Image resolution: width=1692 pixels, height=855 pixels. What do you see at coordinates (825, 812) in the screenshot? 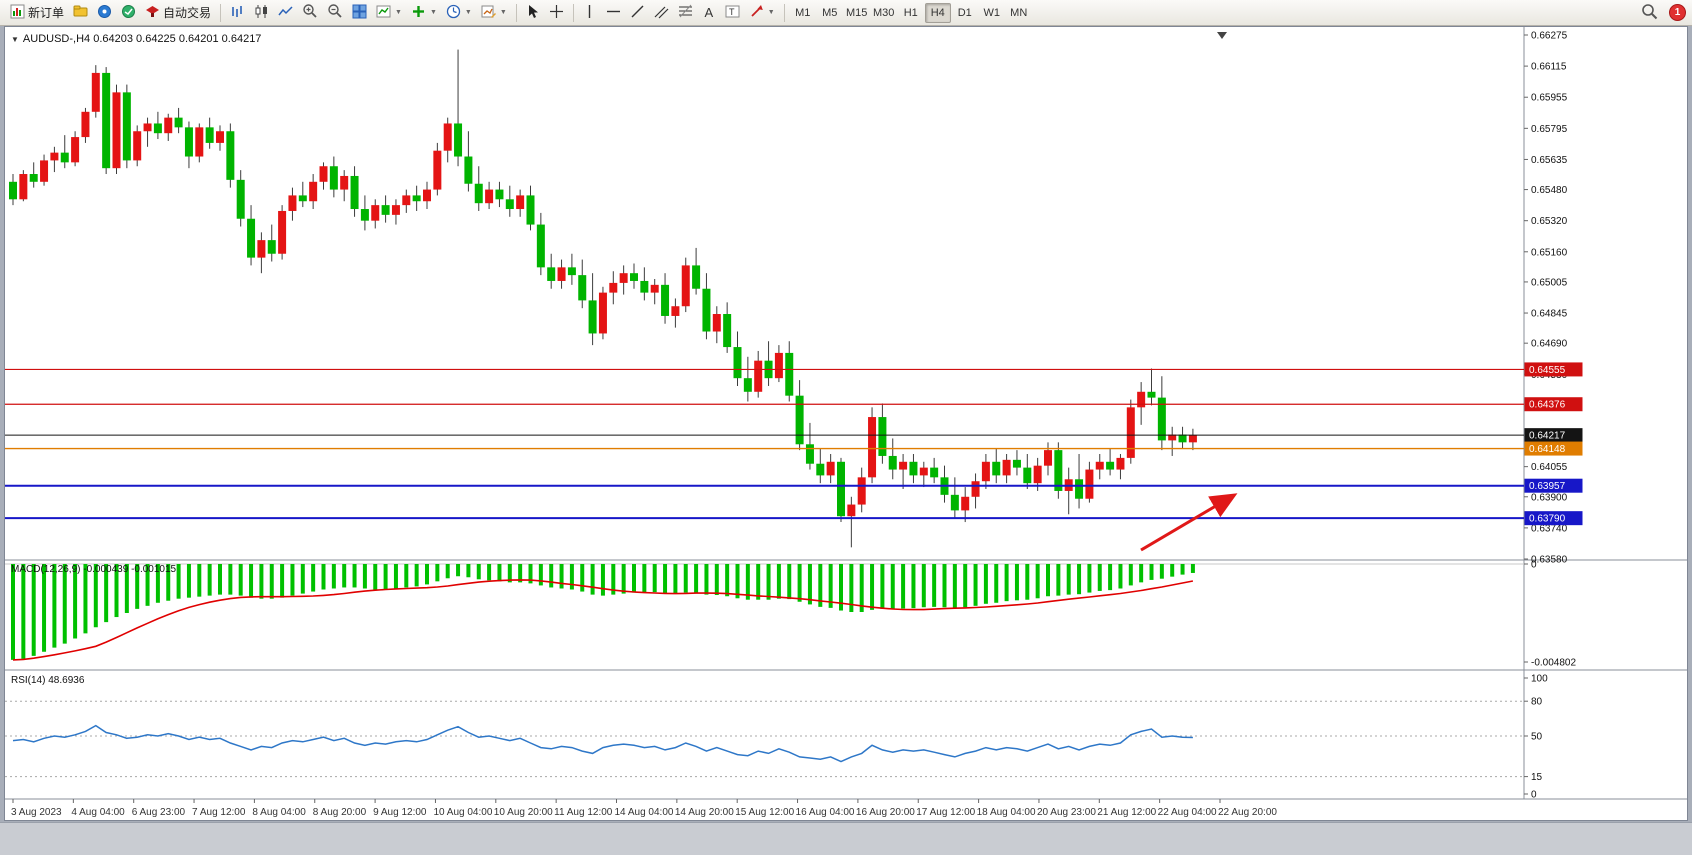
I see `svg-text: 16 Aug 04:00` at bounding box center [825, 812].